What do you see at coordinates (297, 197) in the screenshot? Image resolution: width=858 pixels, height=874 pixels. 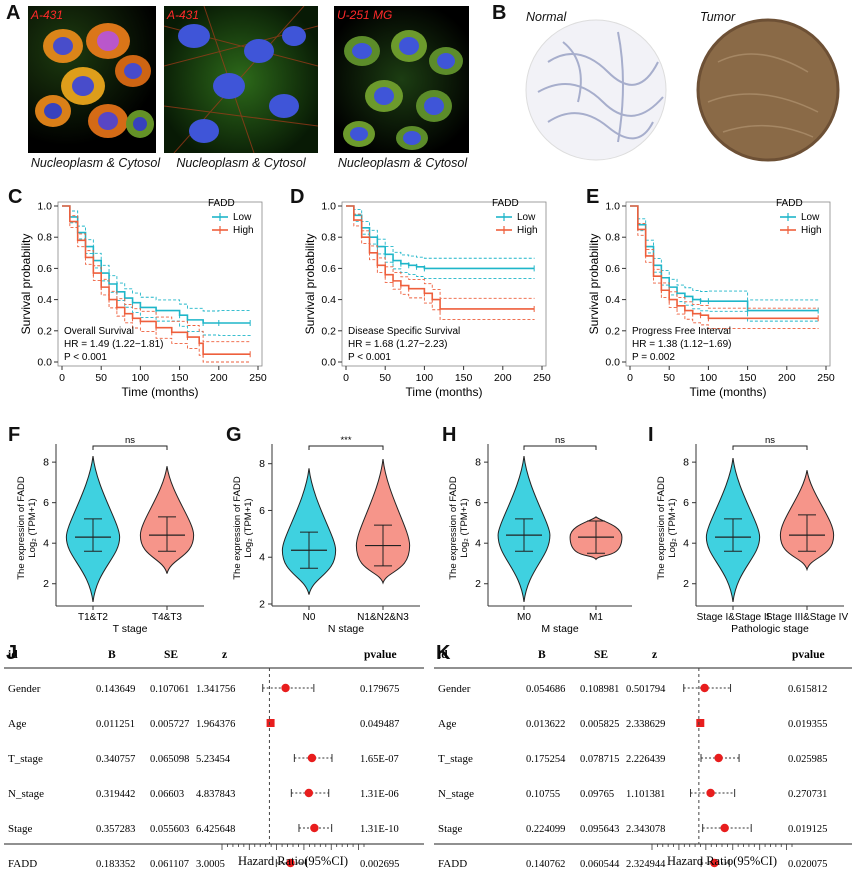 I see `panel-label-d: D` at bounding box center [297, 197].